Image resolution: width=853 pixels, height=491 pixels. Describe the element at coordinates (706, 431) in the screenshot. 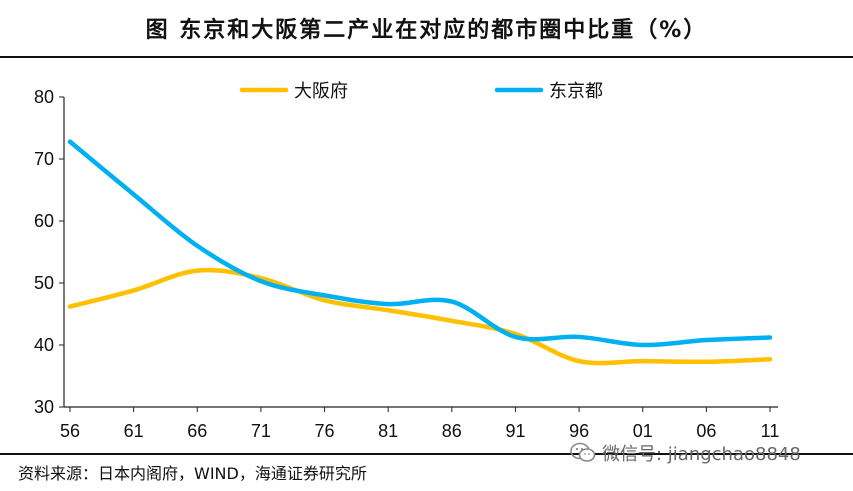

I see `x-tick-label: 06` at that location.